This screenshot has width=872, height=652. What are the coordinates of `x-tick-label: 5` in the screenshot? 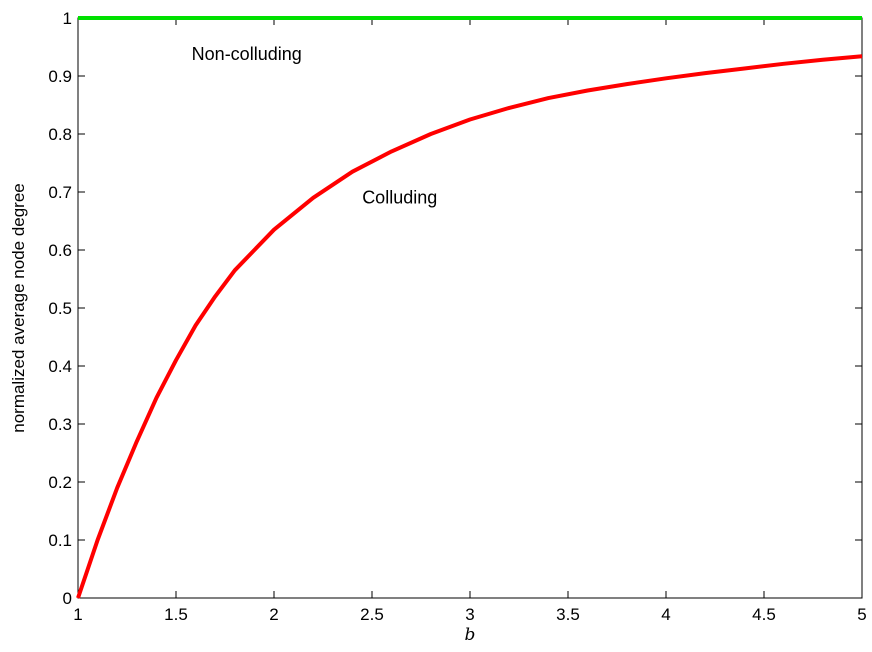 It's located at (861, 614).